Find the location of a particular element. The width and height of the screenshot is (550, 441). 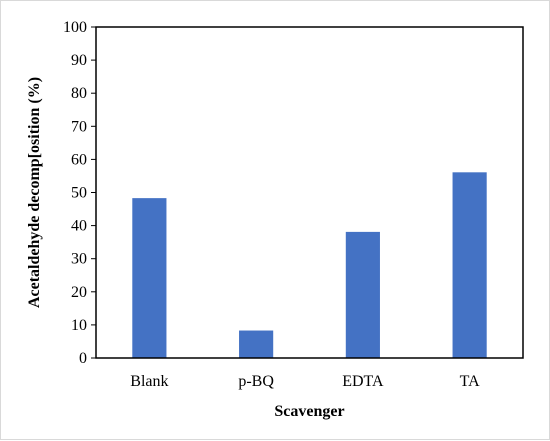

y-tick-label: 50 is located at coordinates (79, 193).